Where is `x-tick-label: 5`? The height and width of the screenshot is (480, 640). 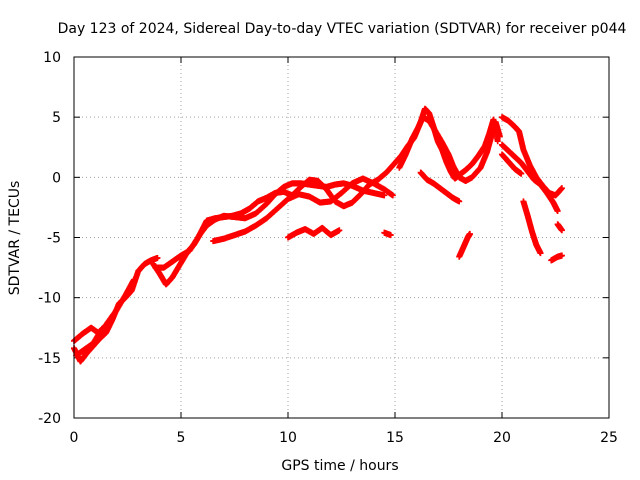
x-tick-label: 5 is located at coordinates (181, 438).